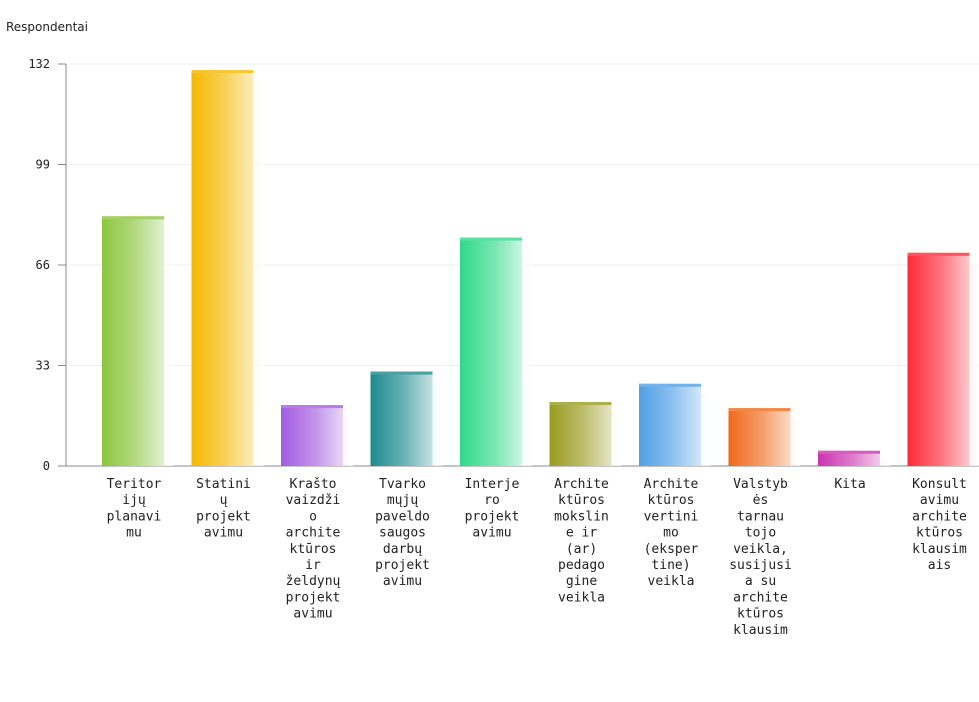 Image resolution: width=979 pixels, height=702 pixels. Describe the element at coordinates (47, 27) in the screenshot. I see `y-axis-title: Respondentai` at that location.